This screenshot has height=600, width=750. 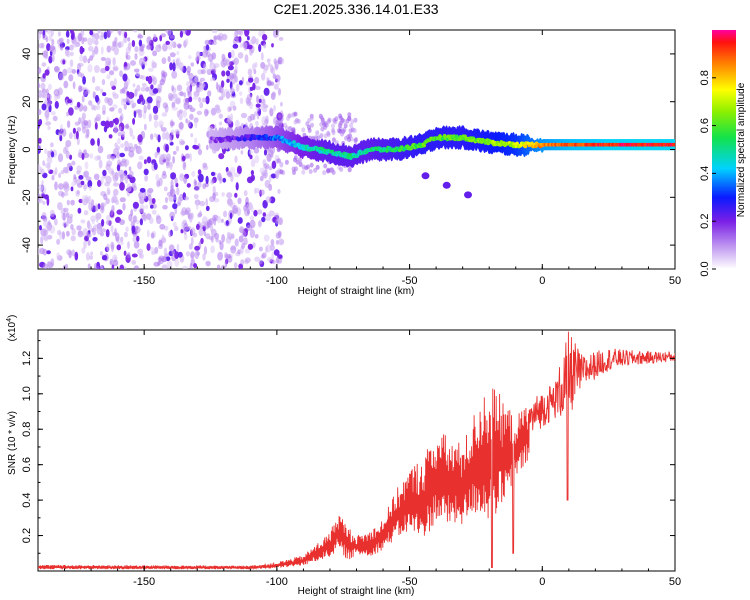 What do you see at coordinates (410, 281) in the screenshot?
I see `x-tick-label: -50` at bounding box center [410, 281].